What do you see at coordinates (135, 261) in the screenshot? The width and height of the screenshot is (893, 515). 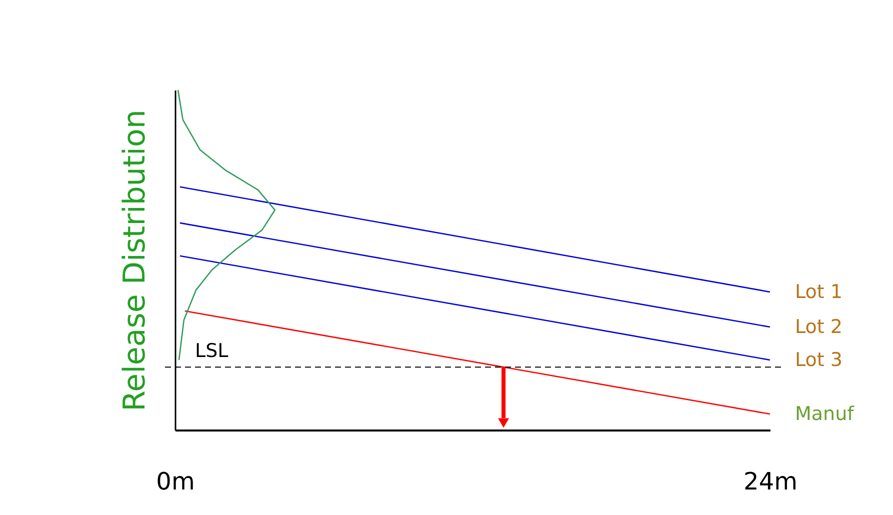 I see `y-axis-title: Release Distribution` at bounding box center [135, 261].